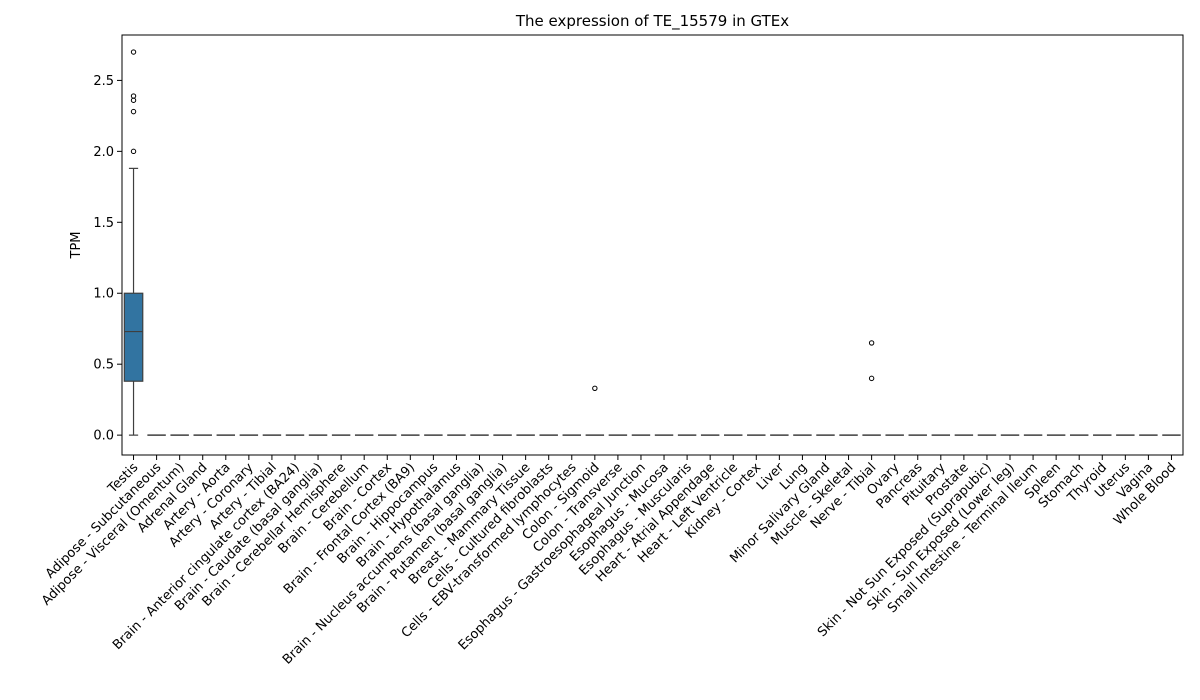 This screenshot has width=1200, height=700. Describe the element at coordinates (103, 294) in the screenshot. I see `y-tick-label: 1.0` at that location.